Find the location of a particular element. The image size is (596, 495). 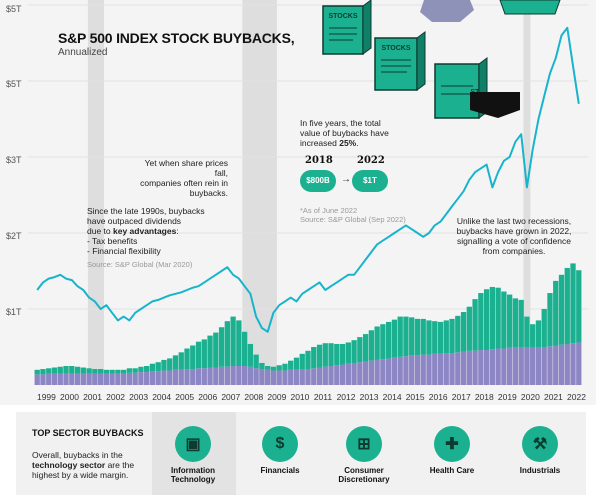

sector-item-health-care: ✚ Health Care is located at coordinates (452, 450).